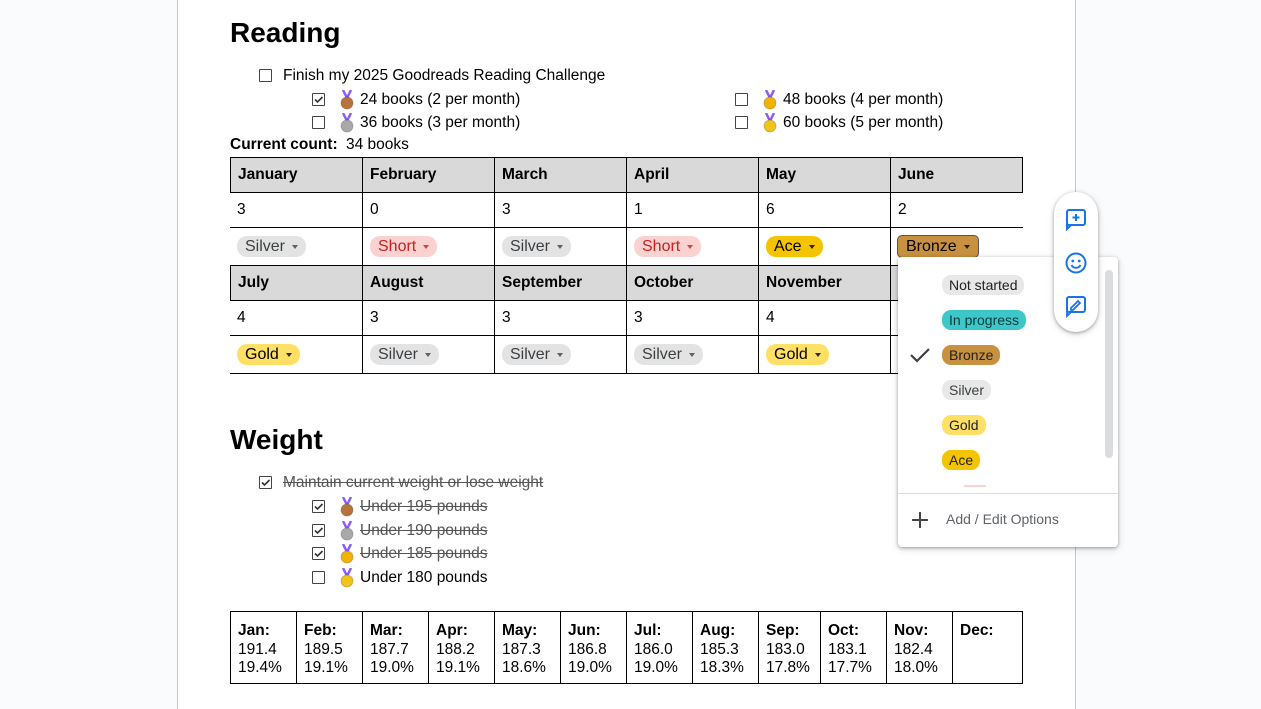  Describe the element at coordinates (824, 246) in the screenshot. I see `month-status: Ace` at that location.